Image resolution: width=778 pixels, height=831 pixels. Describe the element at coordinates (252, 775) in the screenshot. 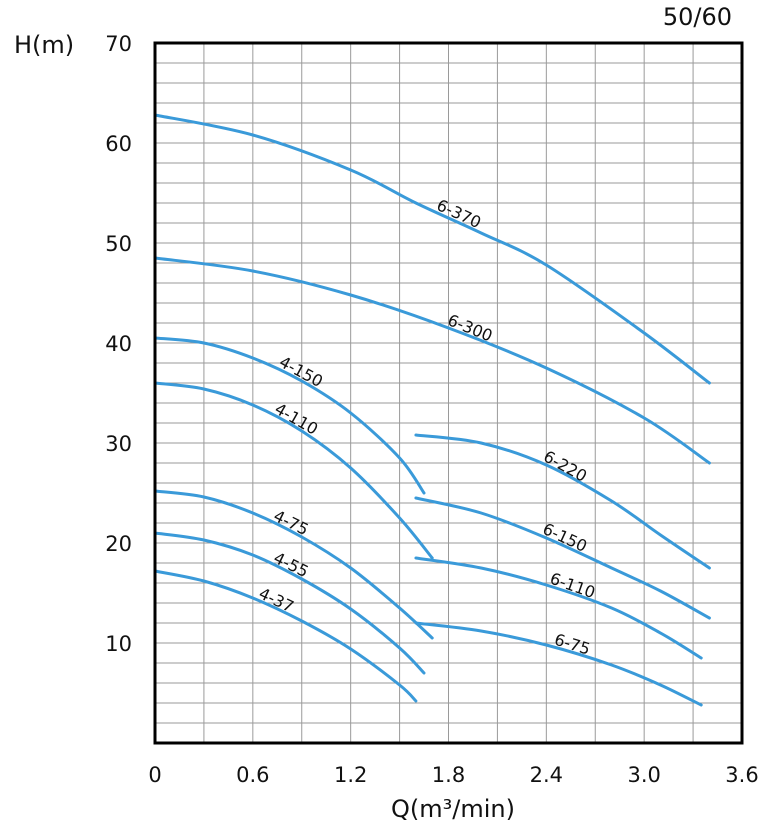

I see `x-tick-label: 0.6` at that location.